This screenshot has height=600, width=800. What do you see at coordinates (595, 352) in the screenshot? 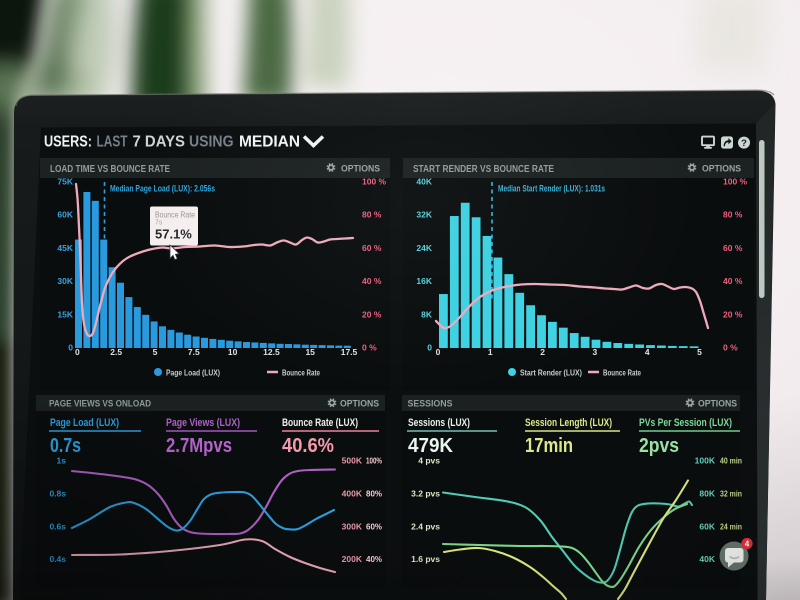
I see `svg-text: 3` at bounding box center [595, 352].